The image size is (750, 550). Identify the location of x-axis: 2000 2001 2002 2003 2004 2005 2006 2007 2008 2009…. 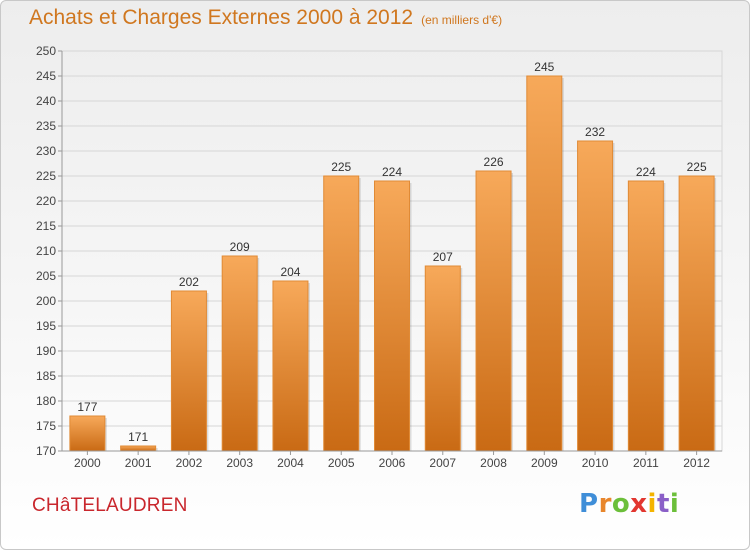
(392, 460).